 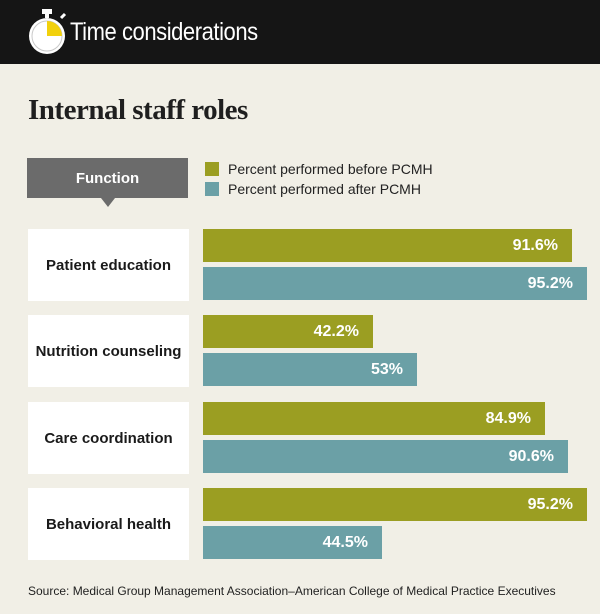 What do you see at coordinates (550, 504) in the screenshot?
I see `bar-label-before-behavioral-health: 95.2%` at bounding box center [550, 504].